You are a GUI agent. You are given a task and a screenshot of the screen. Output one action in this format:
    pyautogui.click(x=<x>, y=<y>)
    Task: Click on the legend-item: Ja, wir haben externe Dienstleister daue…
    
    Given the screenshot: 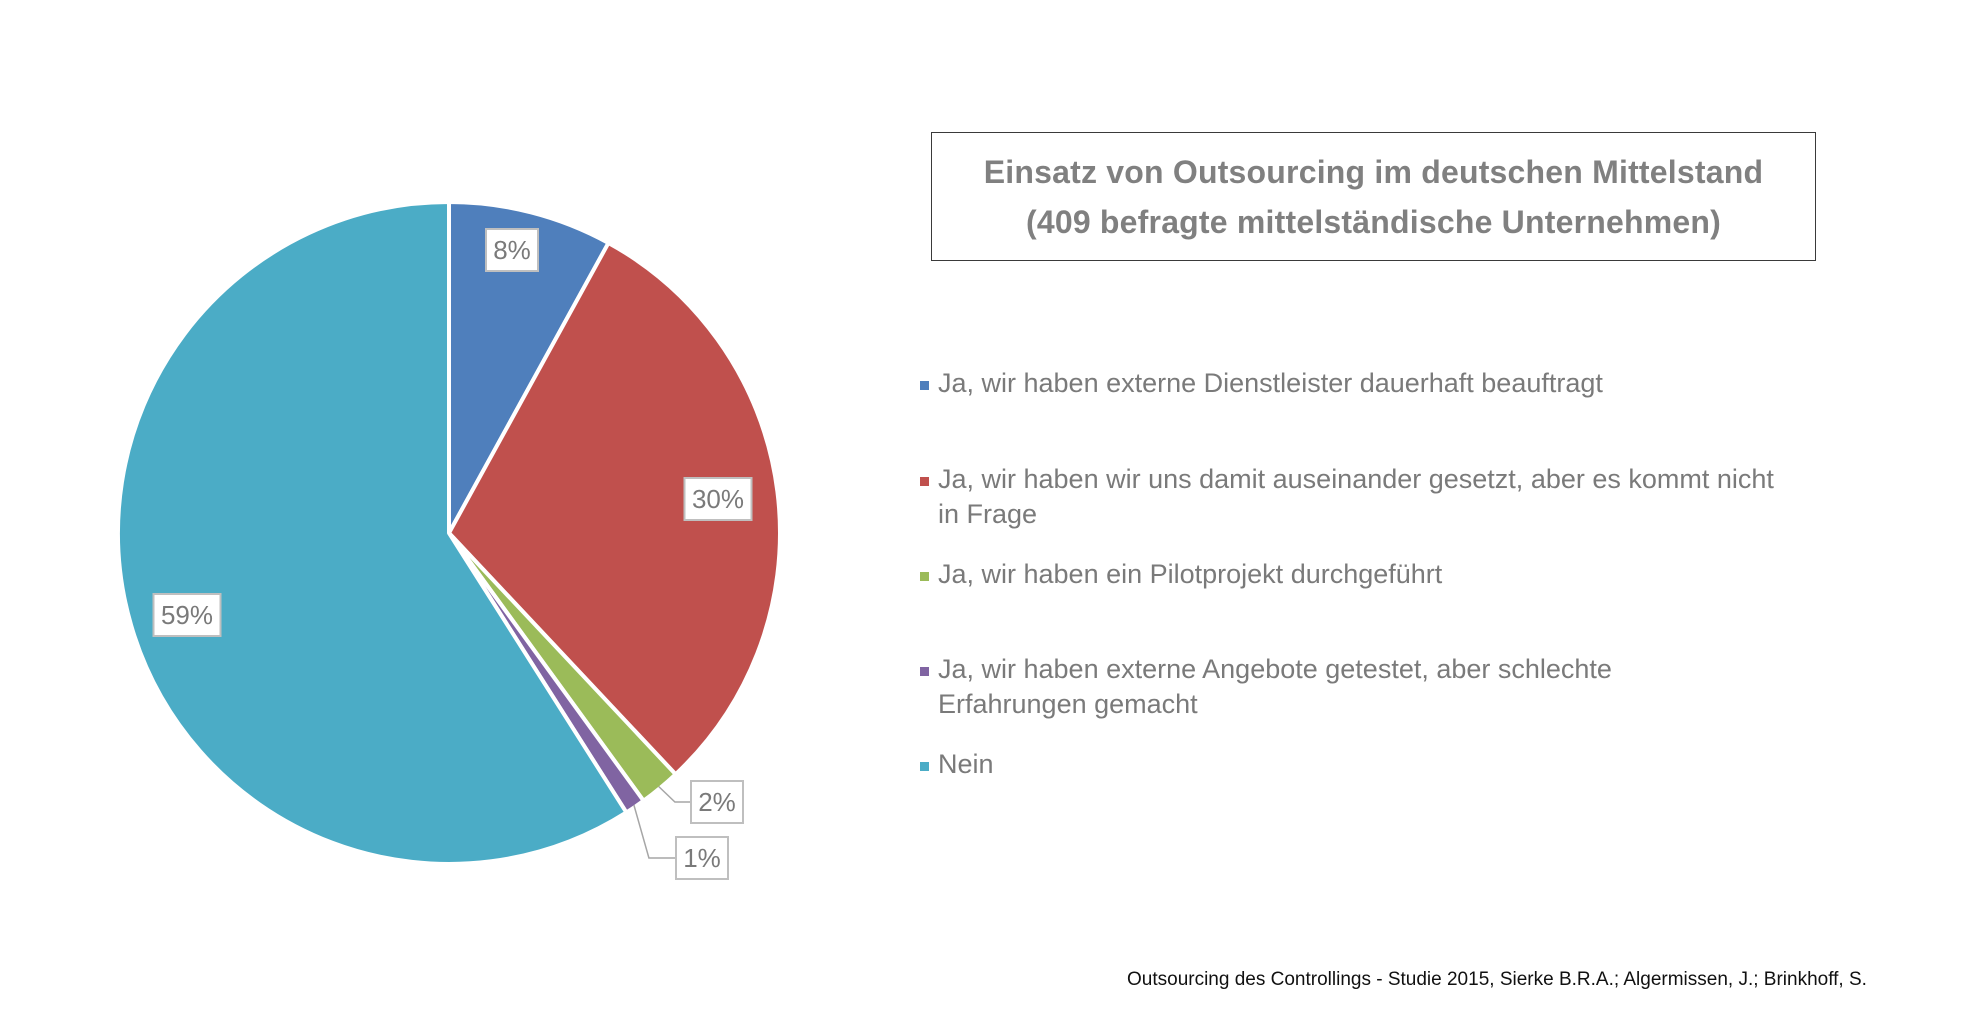 What is the action you would take?
    pyautogui.click(x=1369, y=383)
    